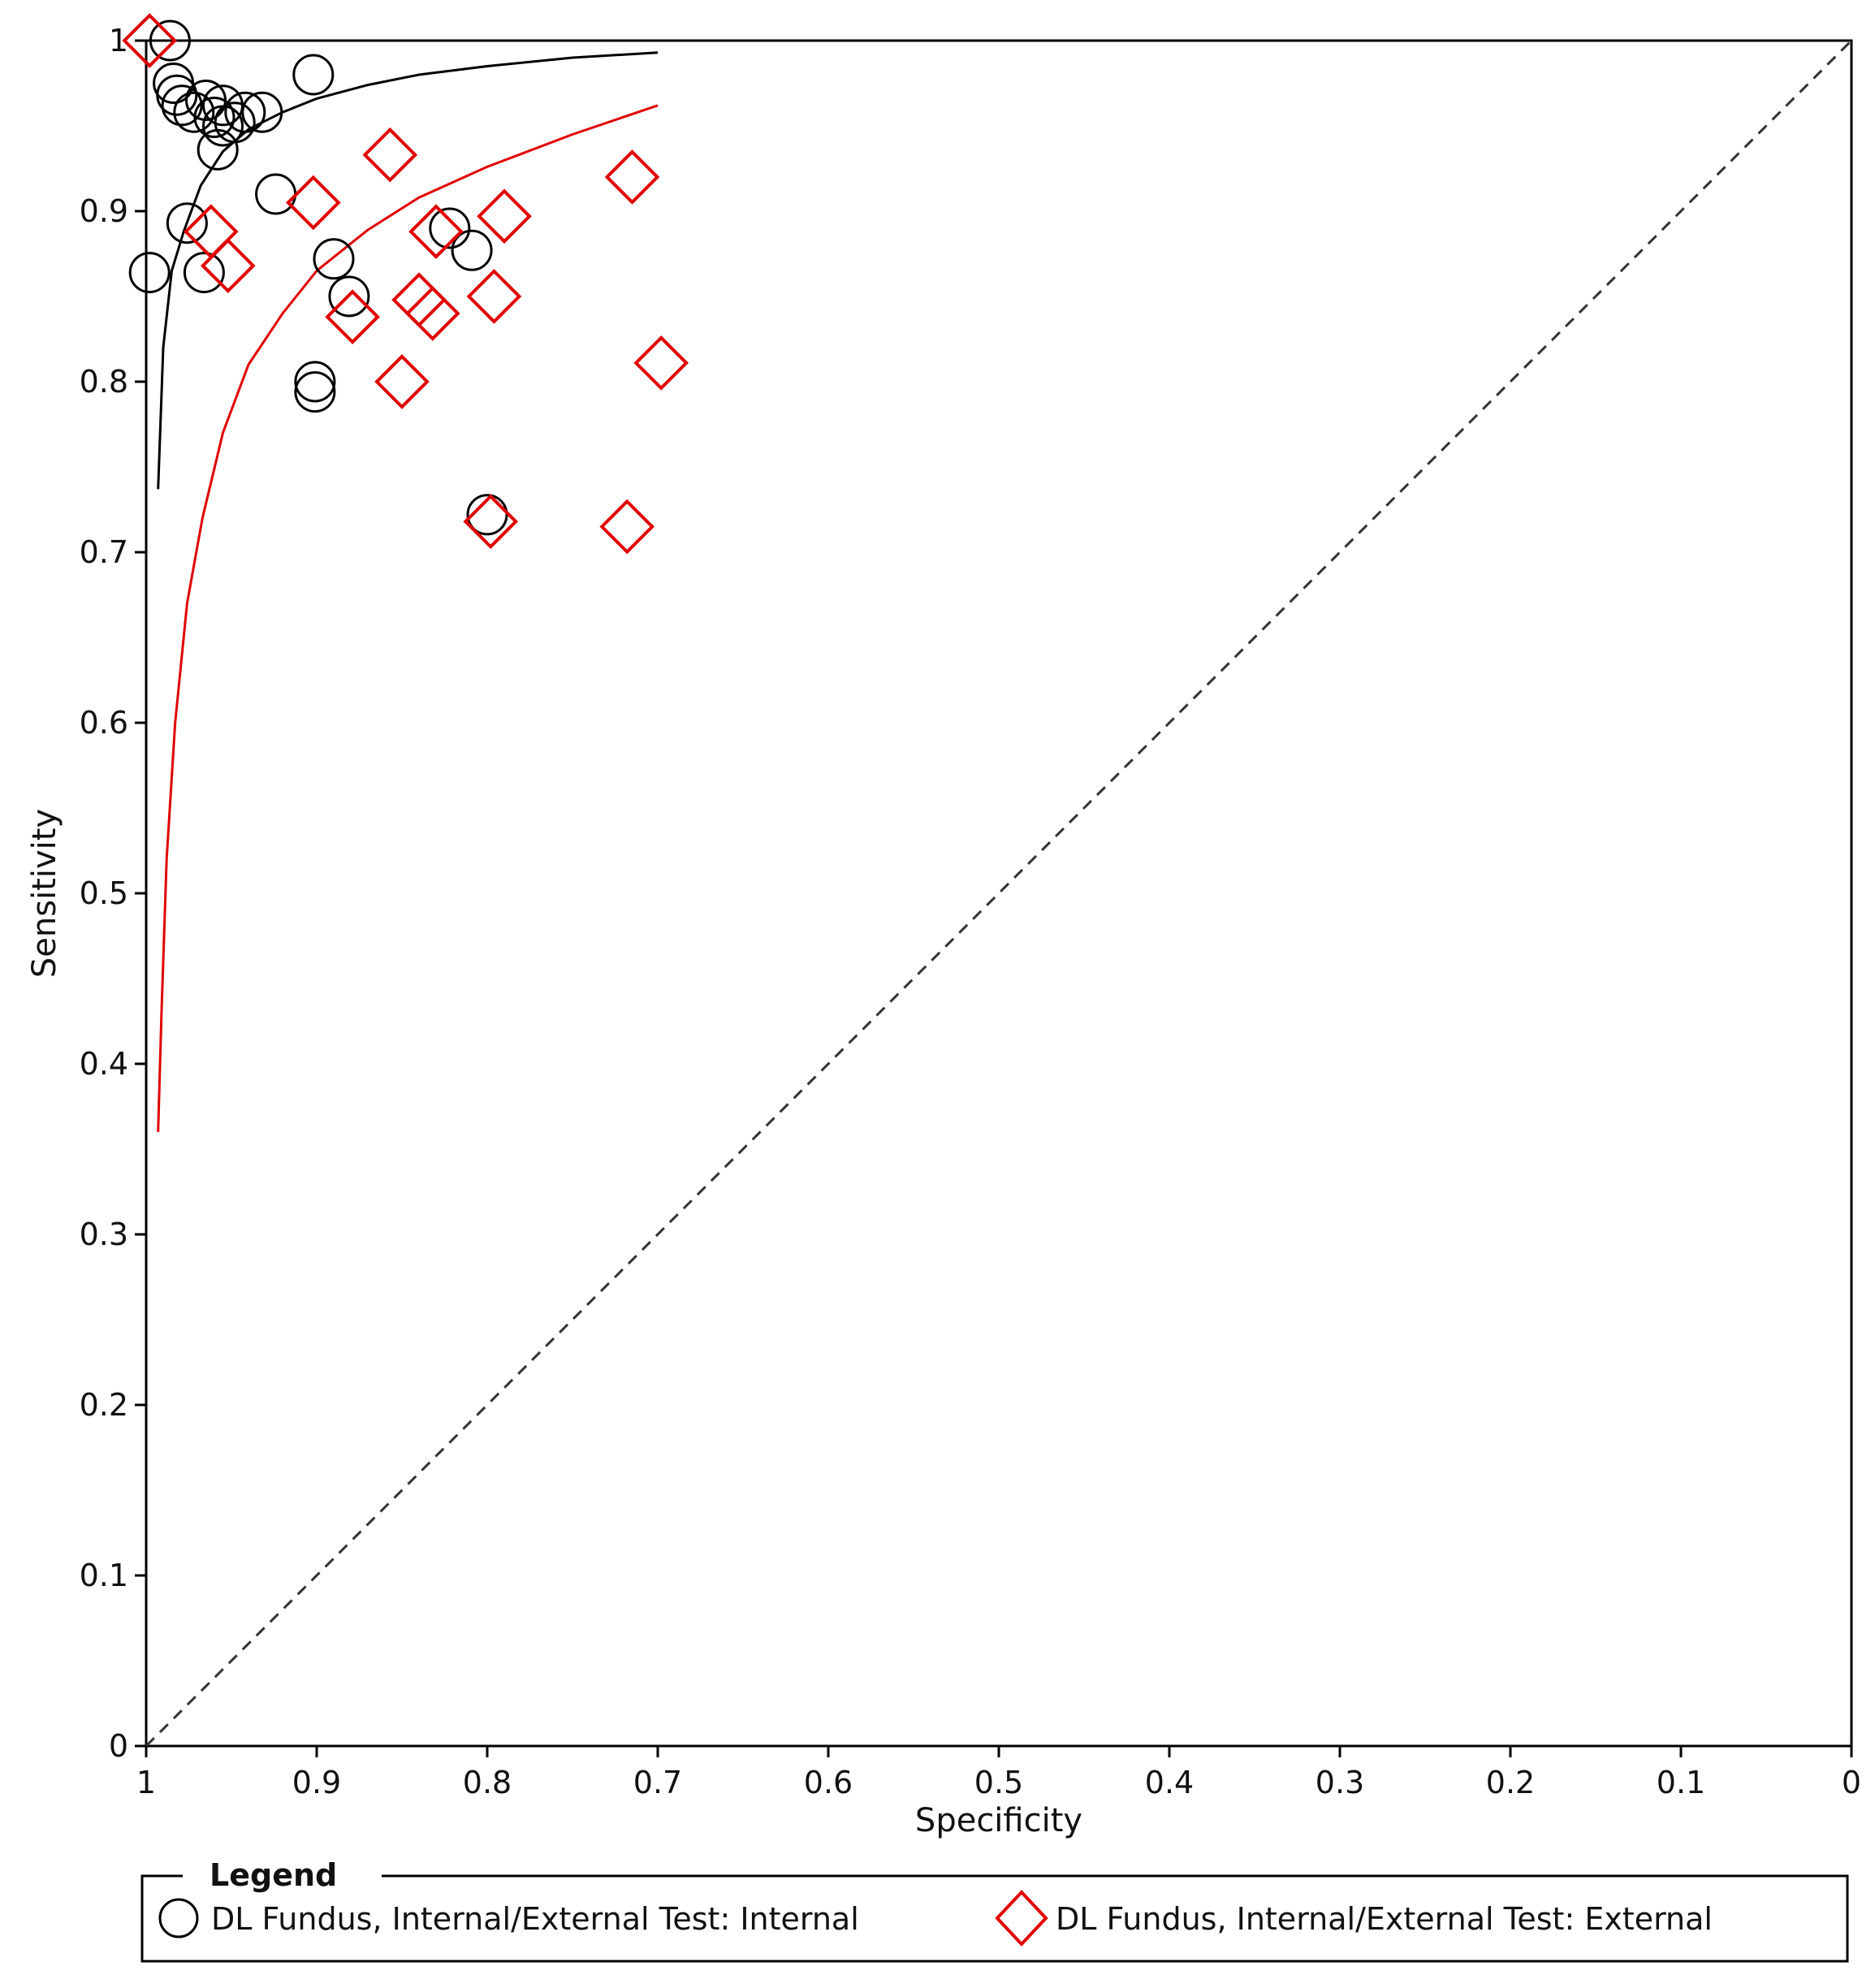 This screenshot has width=1875, height=1988. What do you see at coordinates (104, 552) in the screenshot?
I see `y-tick-label: 0.7` at bounding box center [104, 552].